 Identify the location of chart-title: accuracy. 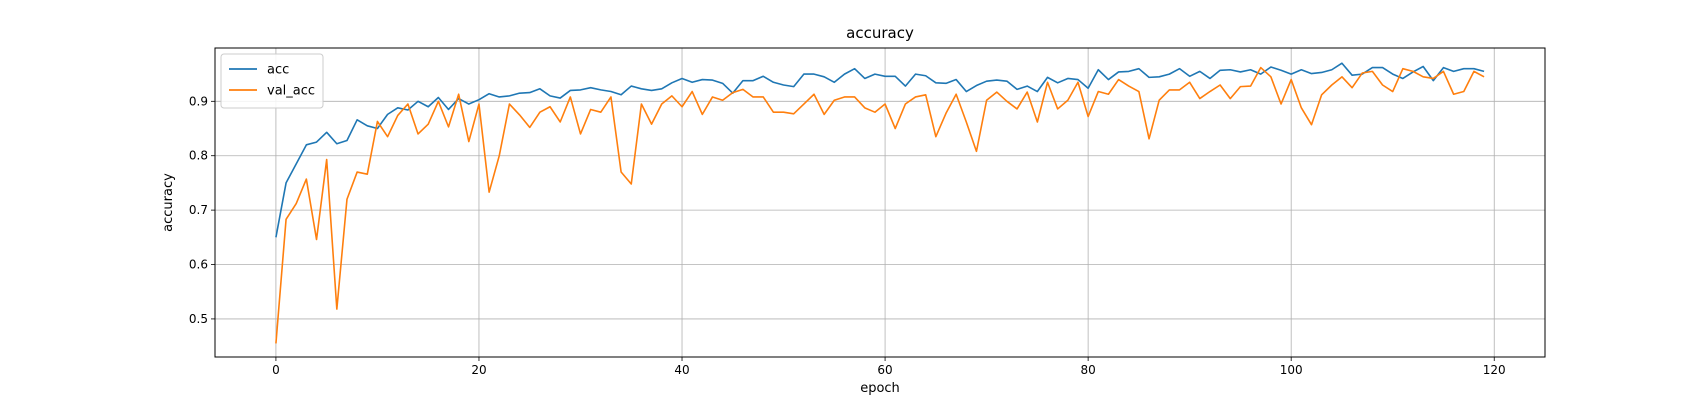
(880, 33).